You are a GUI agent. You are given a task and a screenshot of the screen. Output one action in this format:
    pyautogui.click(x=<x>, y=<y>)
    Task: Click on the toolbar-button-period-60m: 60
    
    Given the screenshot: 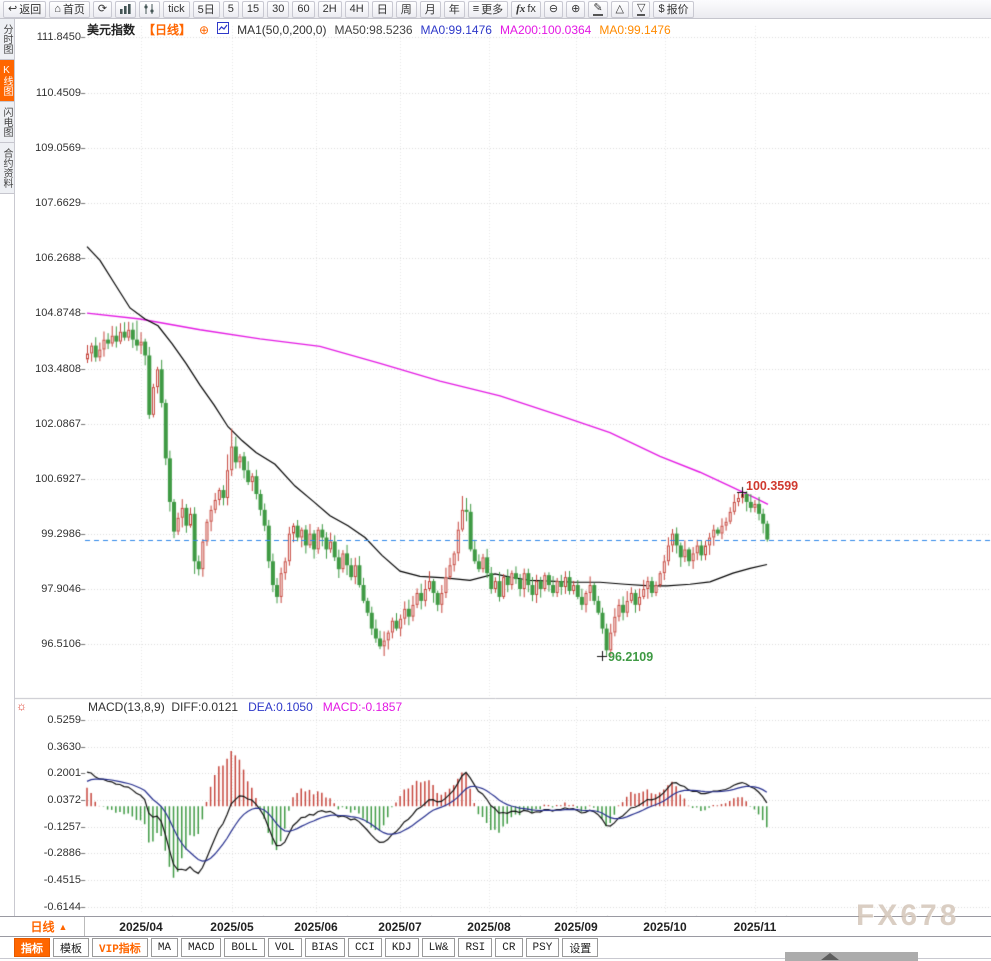 What is the action you would take?
    pyautogui.click(x=303, y=9)
    